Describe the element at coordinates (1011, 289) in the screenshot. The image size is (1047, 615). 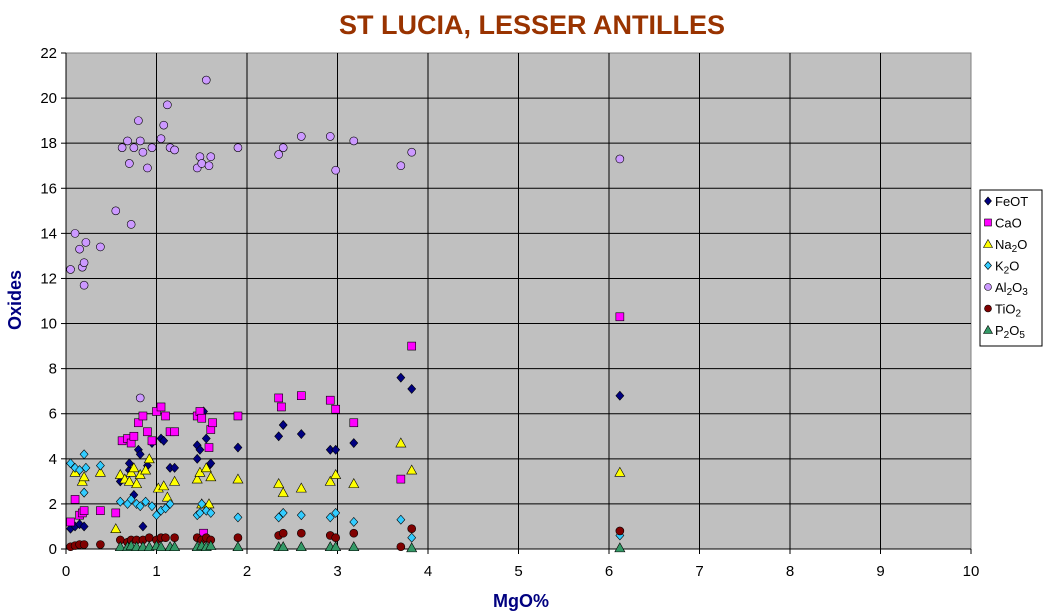
I see `legend-label-al2o3: Al2O3` at that location.